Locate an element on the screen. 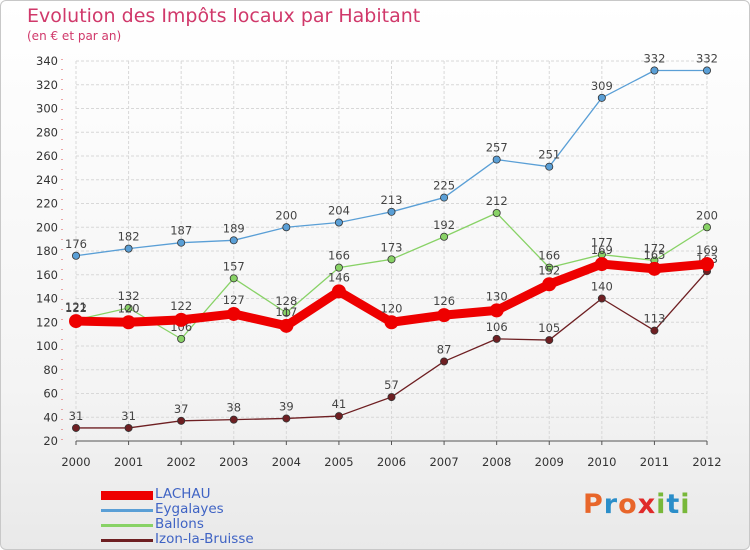  data-label-lachau: 121 is located at coordinates (76, 307).